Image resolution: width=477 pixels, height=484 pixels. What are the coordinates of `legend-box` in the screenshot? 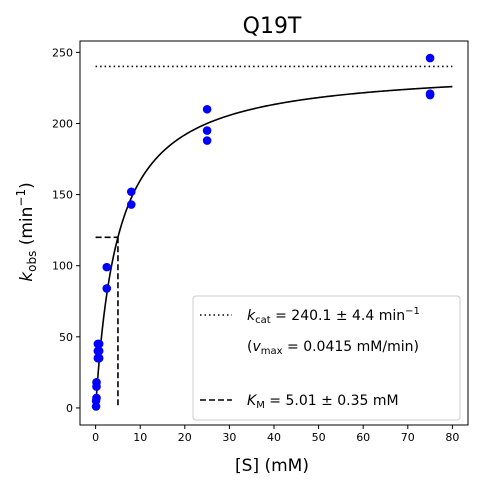 It's located at (326, 358).